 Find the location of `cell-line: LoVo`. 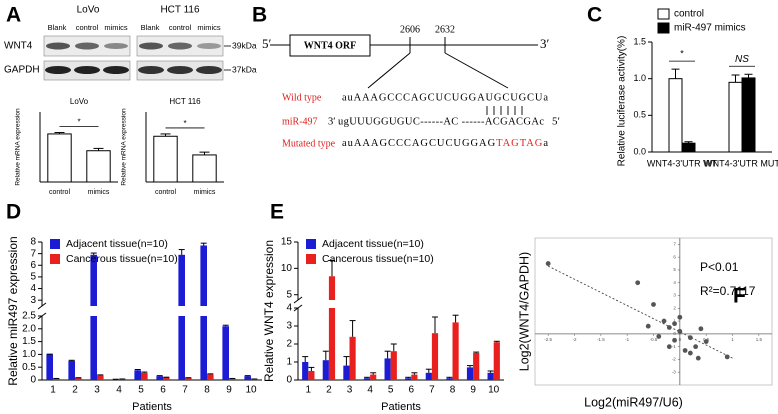

cell-line: LoVo is located at coordinates (88, 10).